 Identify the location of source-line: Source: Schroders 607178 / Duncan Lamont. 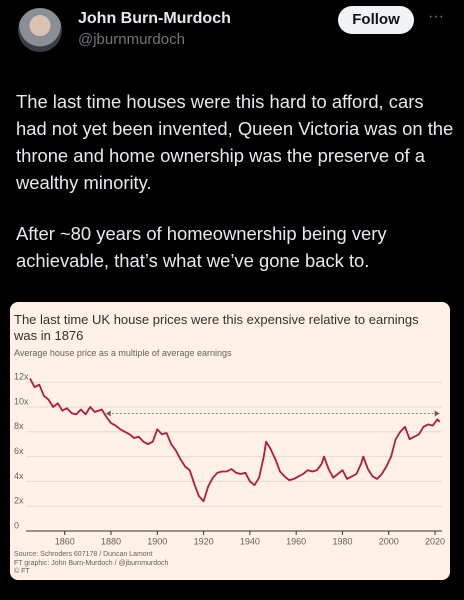
(83, 554).